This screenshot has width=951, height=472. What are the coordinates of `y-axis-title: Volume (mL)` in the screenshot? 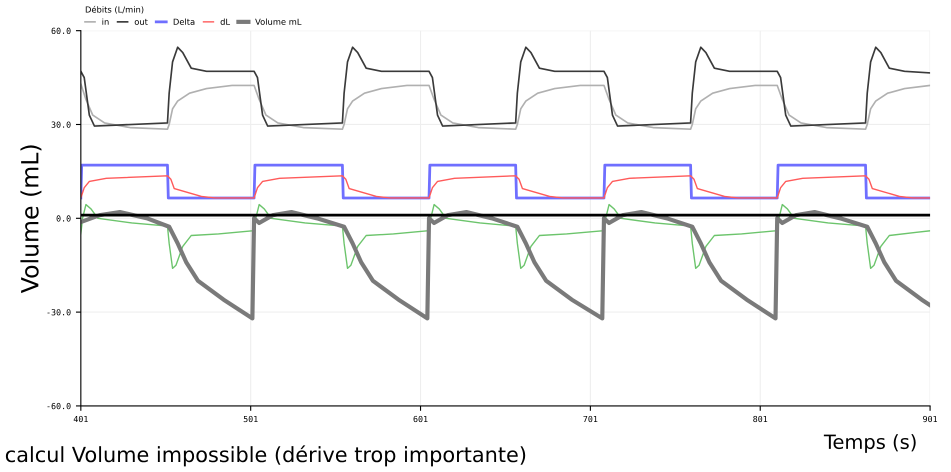 It's located at (31, 219).